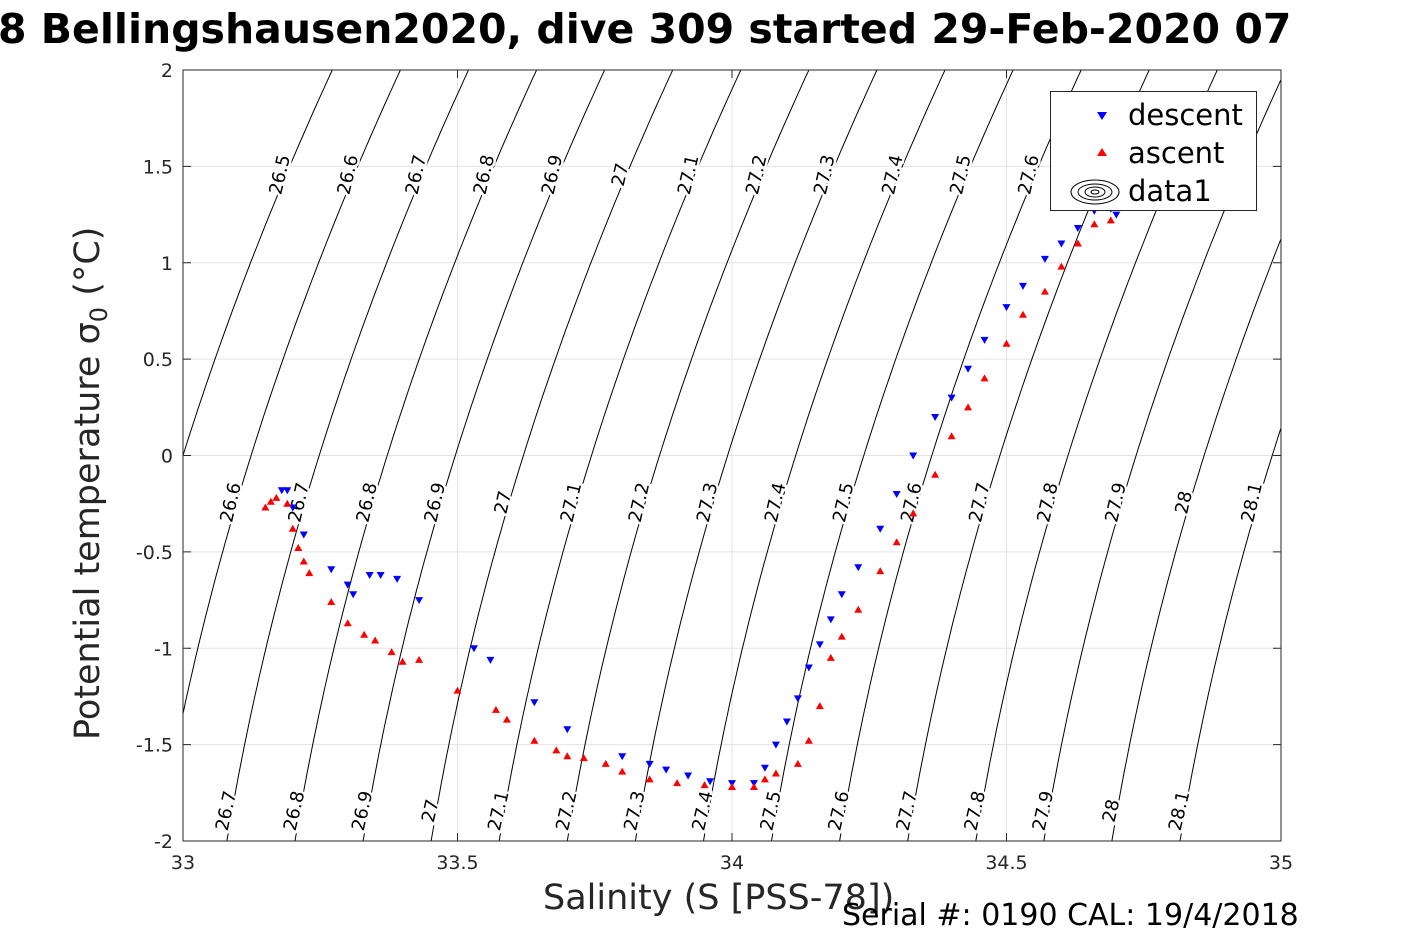  Describe the element at coordinates (154, 553) in the screenshot. I see `y-tick-label: -0.5` at that location.